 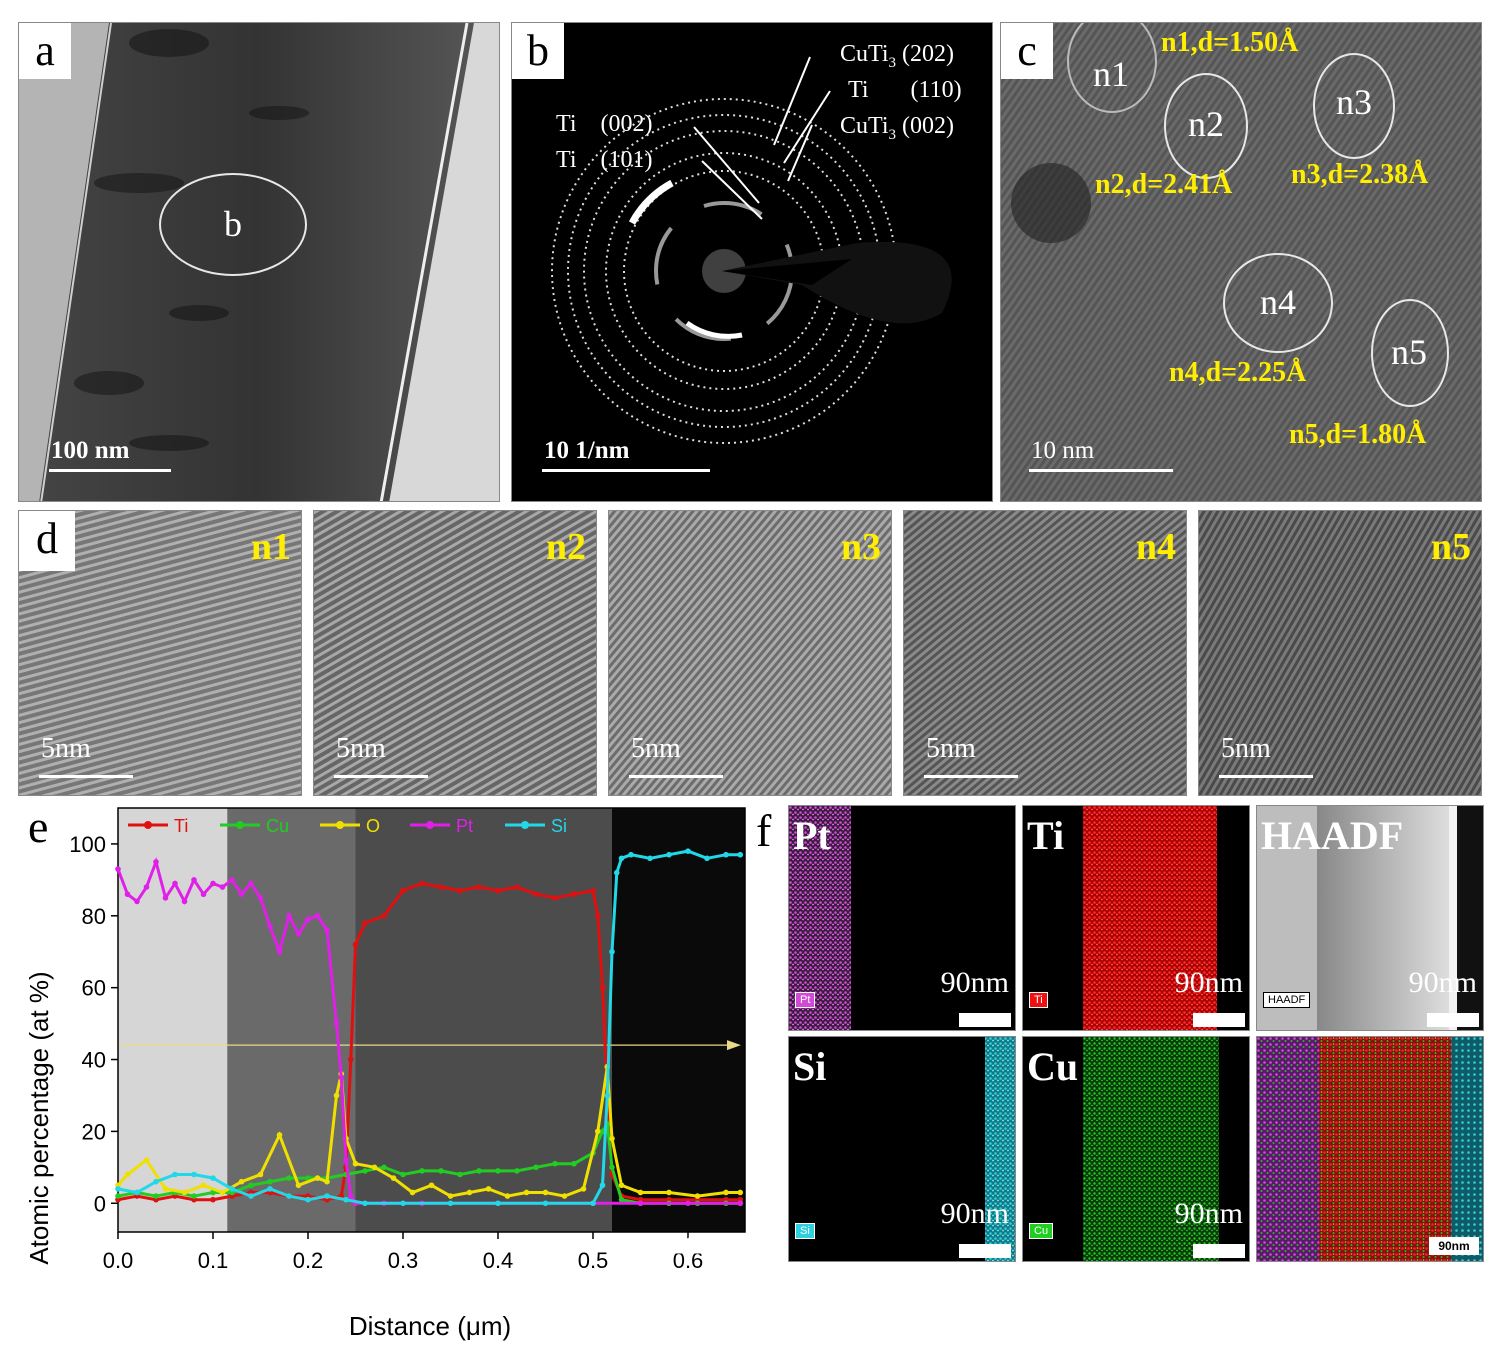 I want to click on ring-phase: CuTi3, so click(x=868, y=128).